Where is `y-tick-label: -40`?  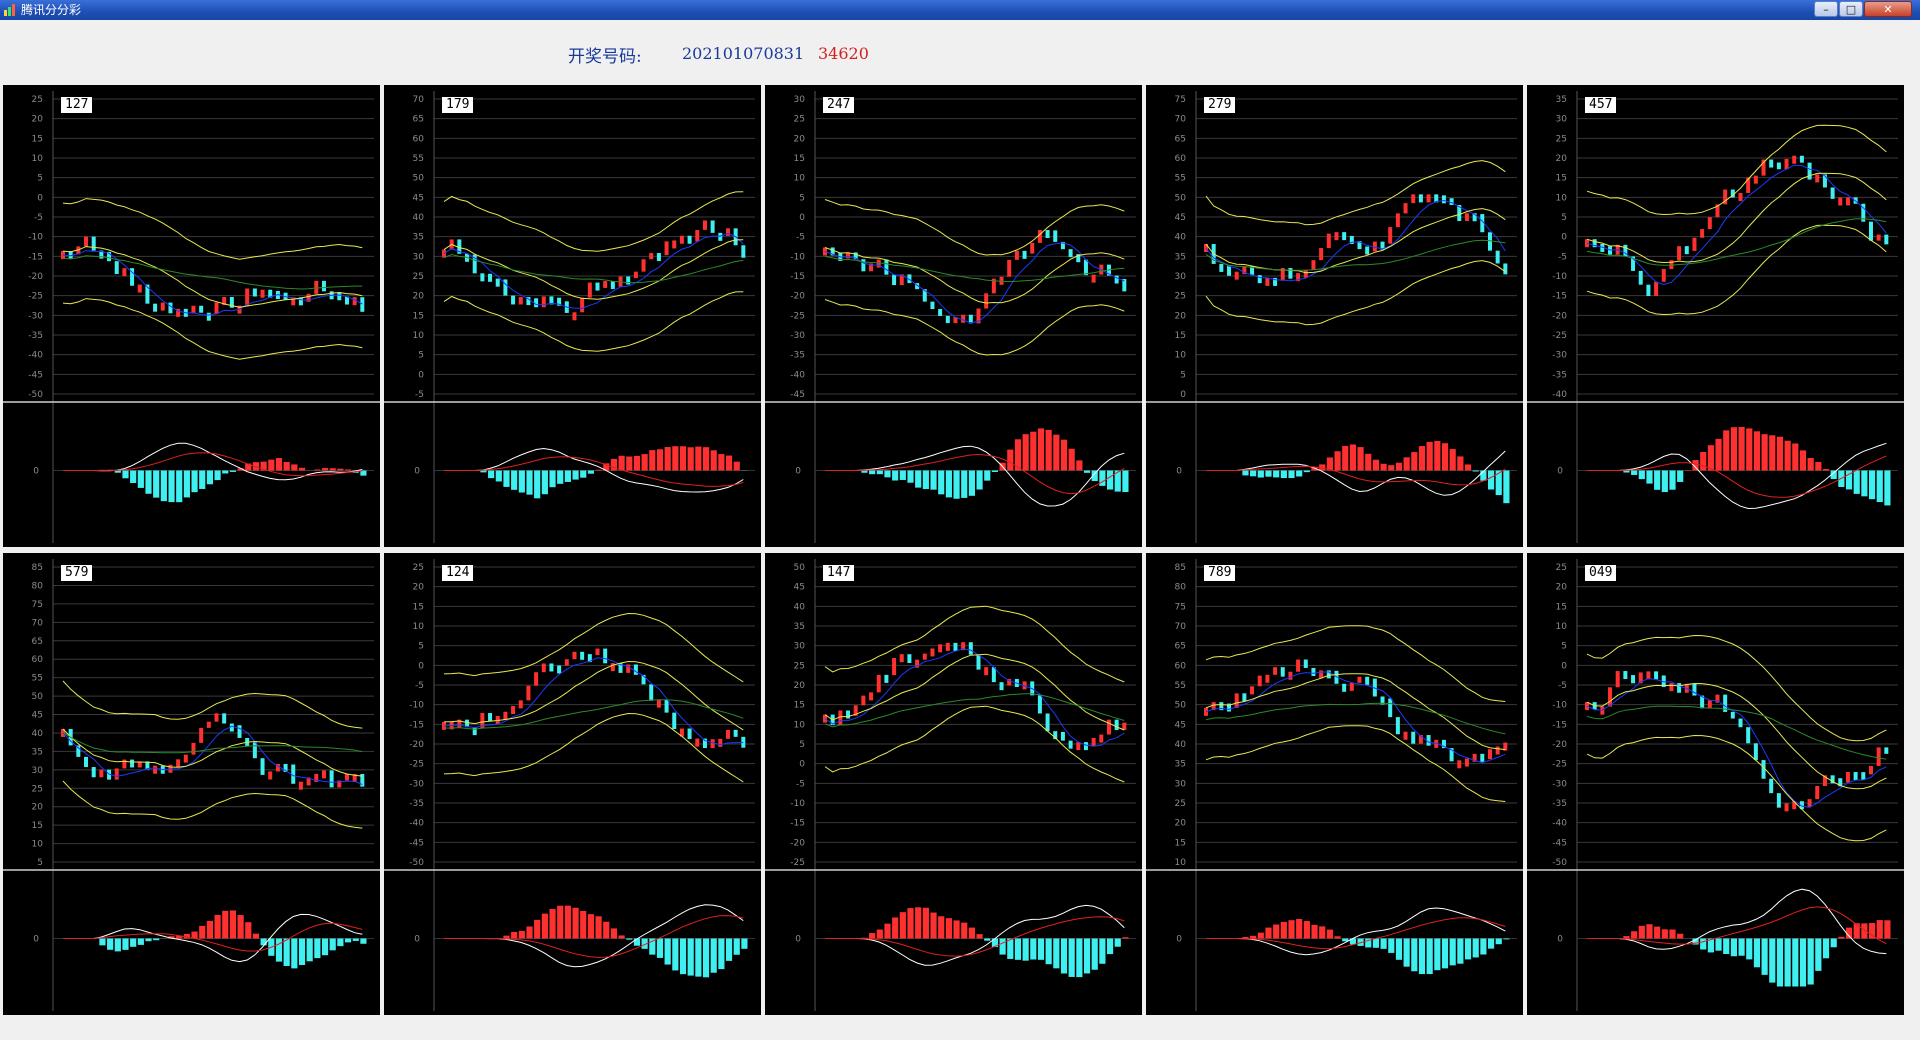
y-tick-label: -40 is located at coordinates (1559, 395).